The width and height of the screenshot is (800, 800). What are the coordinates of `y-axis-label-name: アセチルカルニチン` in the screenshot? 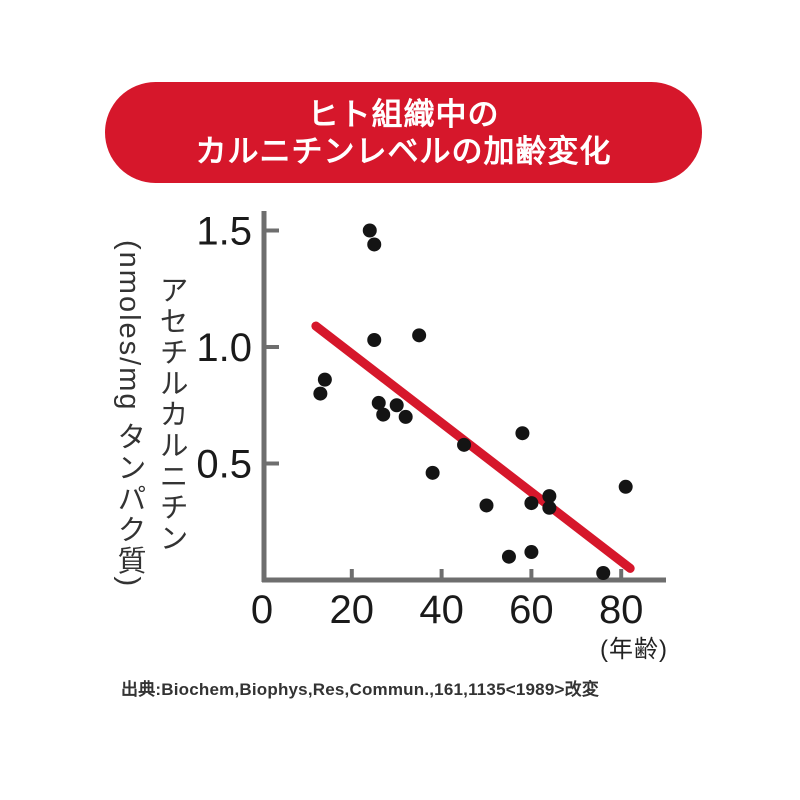 It's located at (171, 414).